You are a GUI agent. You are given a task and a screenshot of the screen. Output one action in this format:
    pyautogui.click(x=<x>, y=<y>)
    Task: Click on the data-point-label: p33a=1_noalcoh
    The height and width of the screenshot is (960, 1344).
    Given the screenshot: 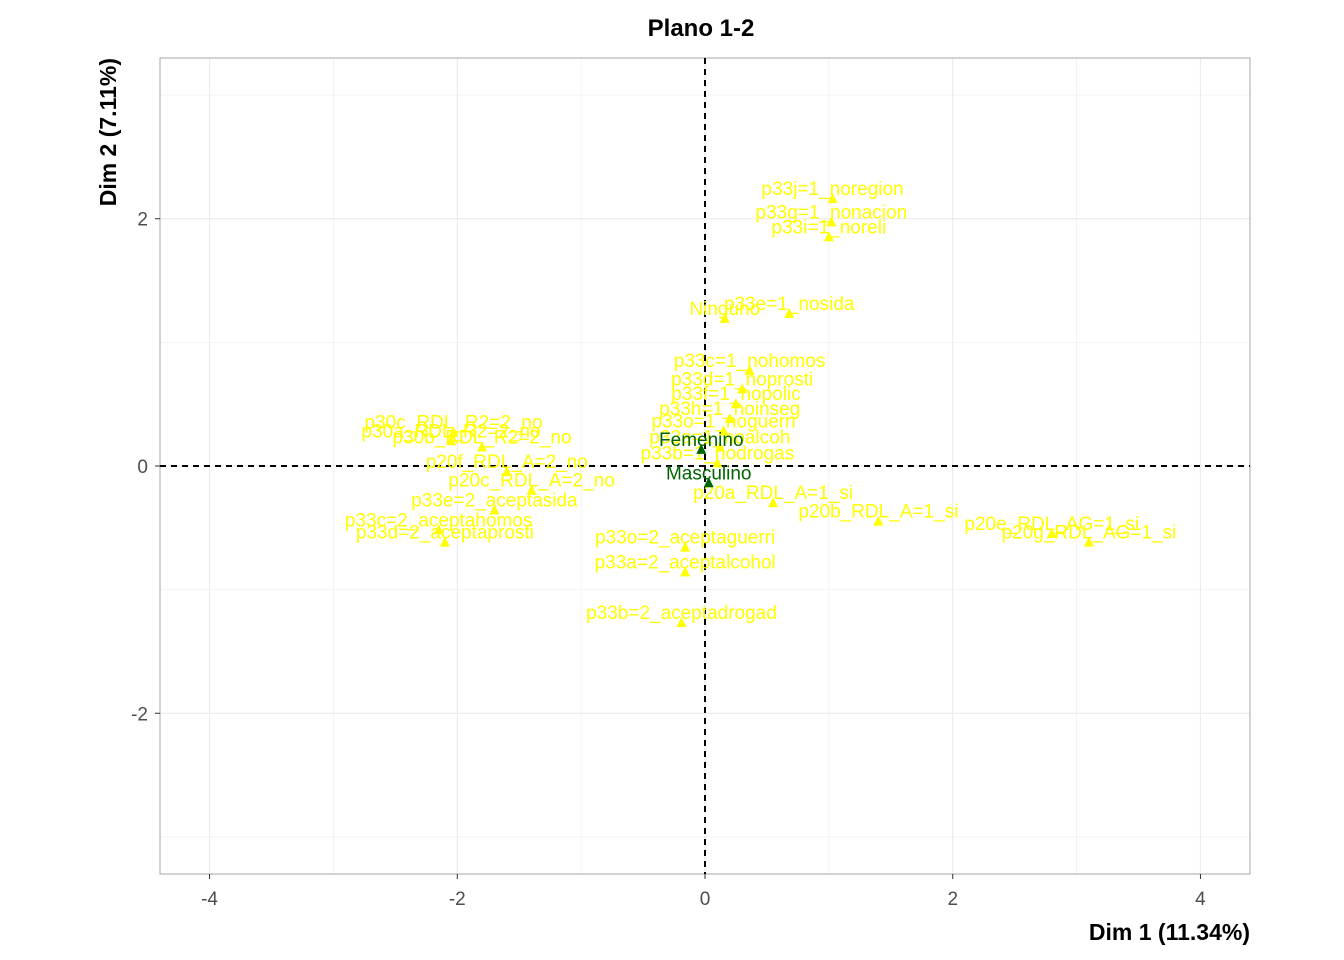 What is the action you would take?
    pyautogui.click(x=719, y=437)
    